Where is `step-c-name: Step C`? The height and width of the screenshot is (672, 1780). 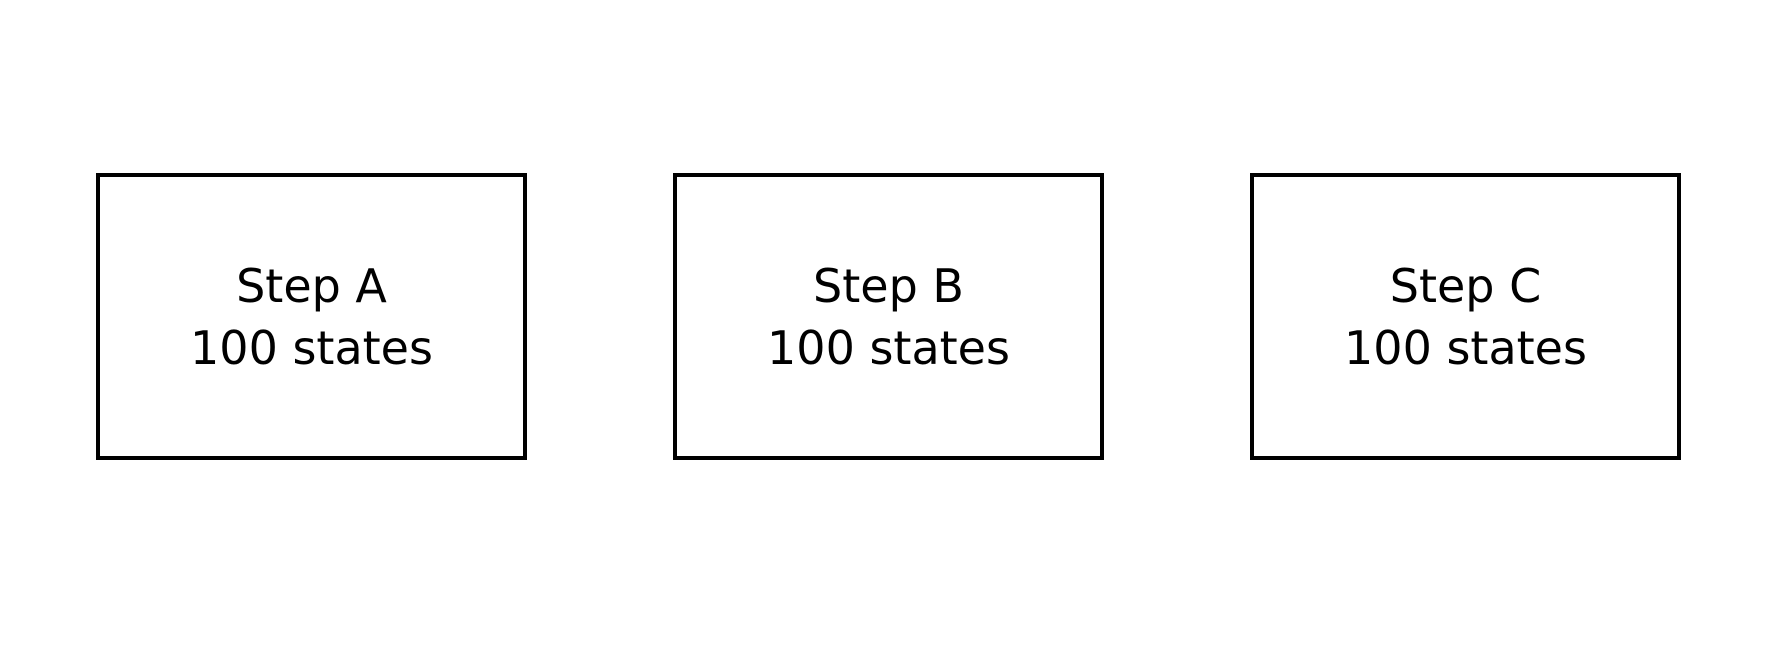
step-c-name: Step C is located at coordinates (1465, 285).